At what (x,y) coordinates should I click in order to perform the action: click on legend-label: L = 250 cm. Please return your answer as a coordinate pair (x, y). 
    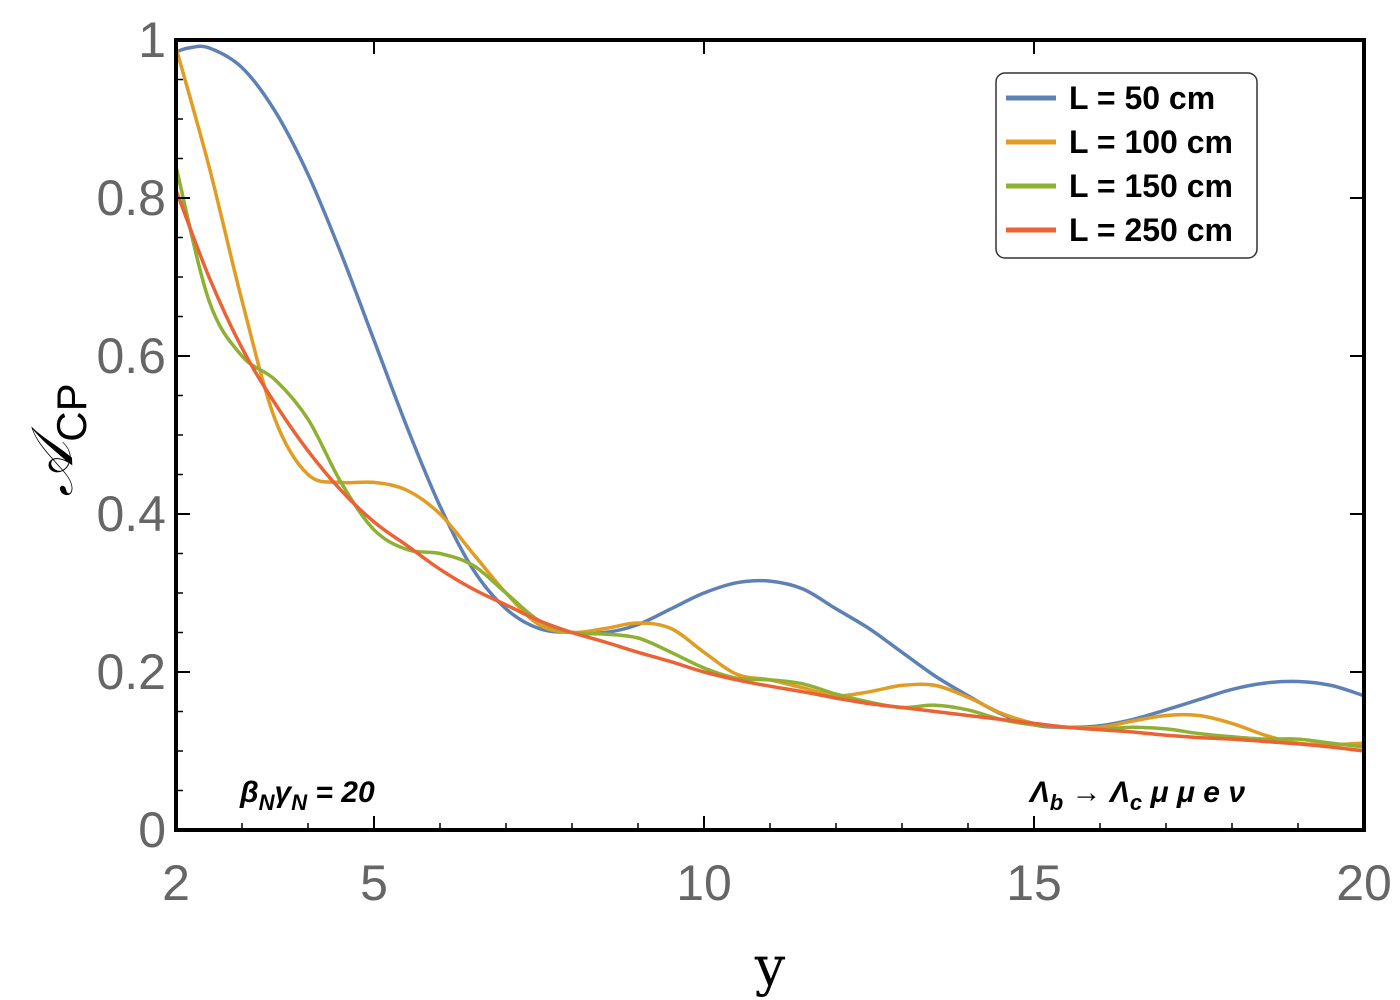
    Looking at the image, I should click on (1151, 230).